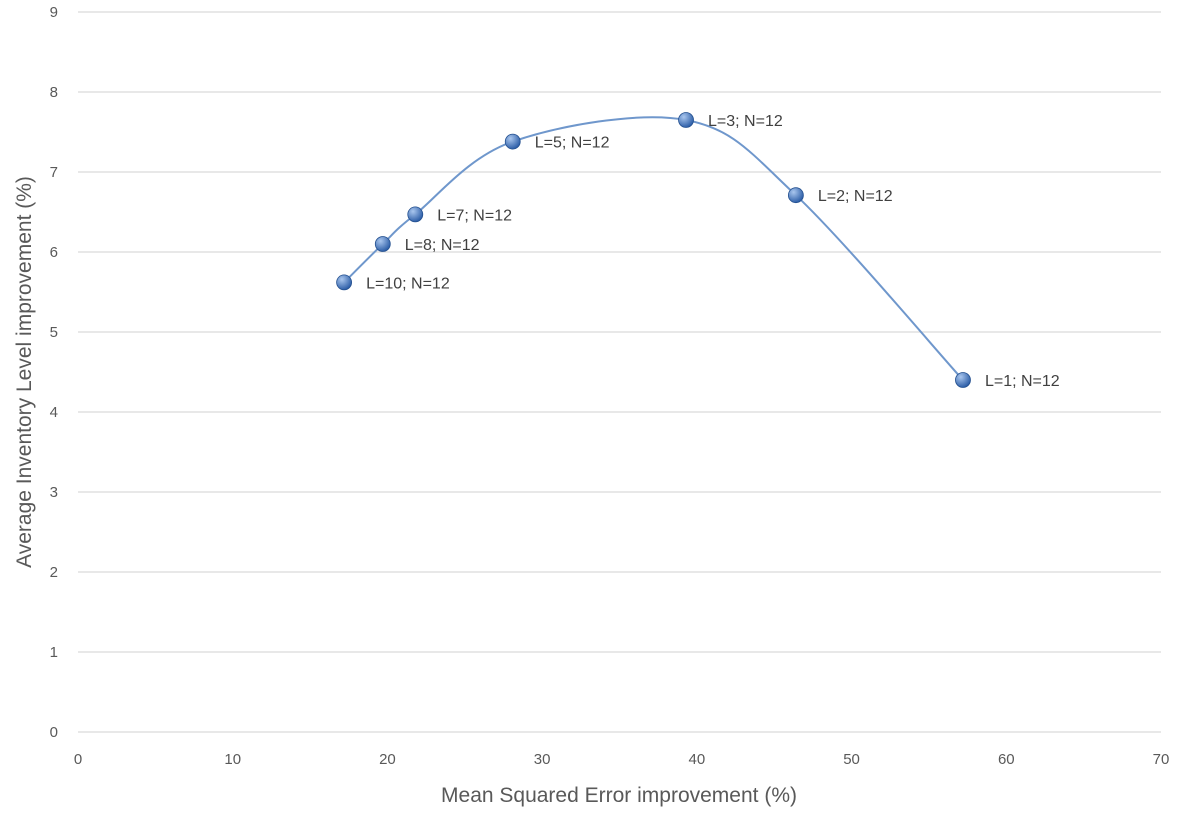 The height and width of the screenshot is (817, 1181). I want to click on y-tick-label: 4, so click(54, 412).